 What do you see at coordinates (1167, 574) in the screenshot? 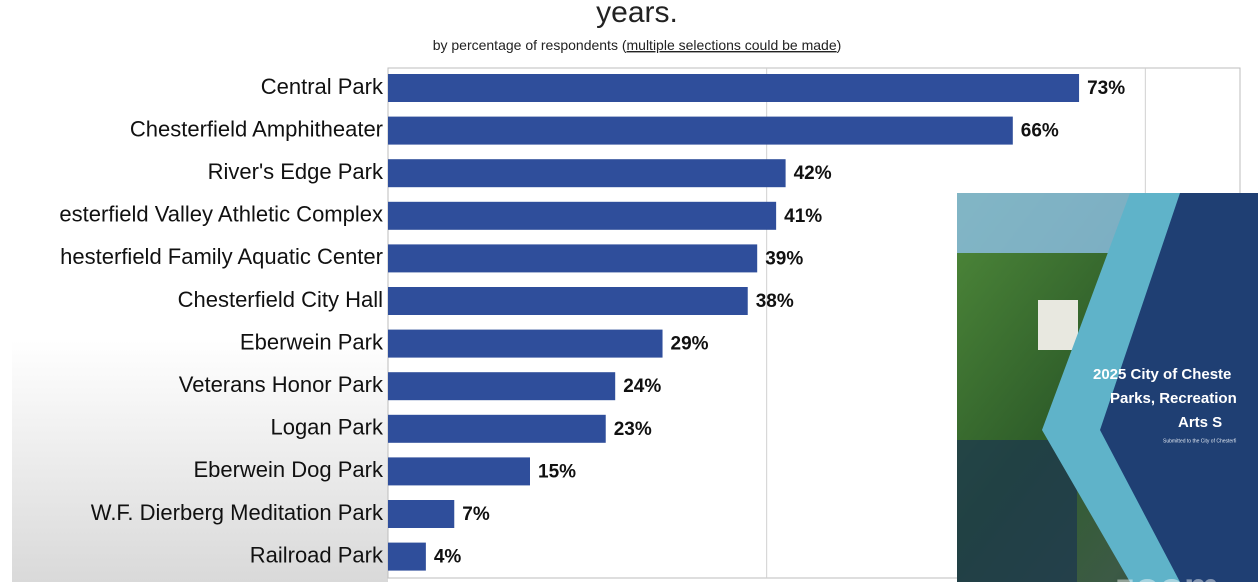
I see `watermark: zoom` at bounding box center [1167, 574].